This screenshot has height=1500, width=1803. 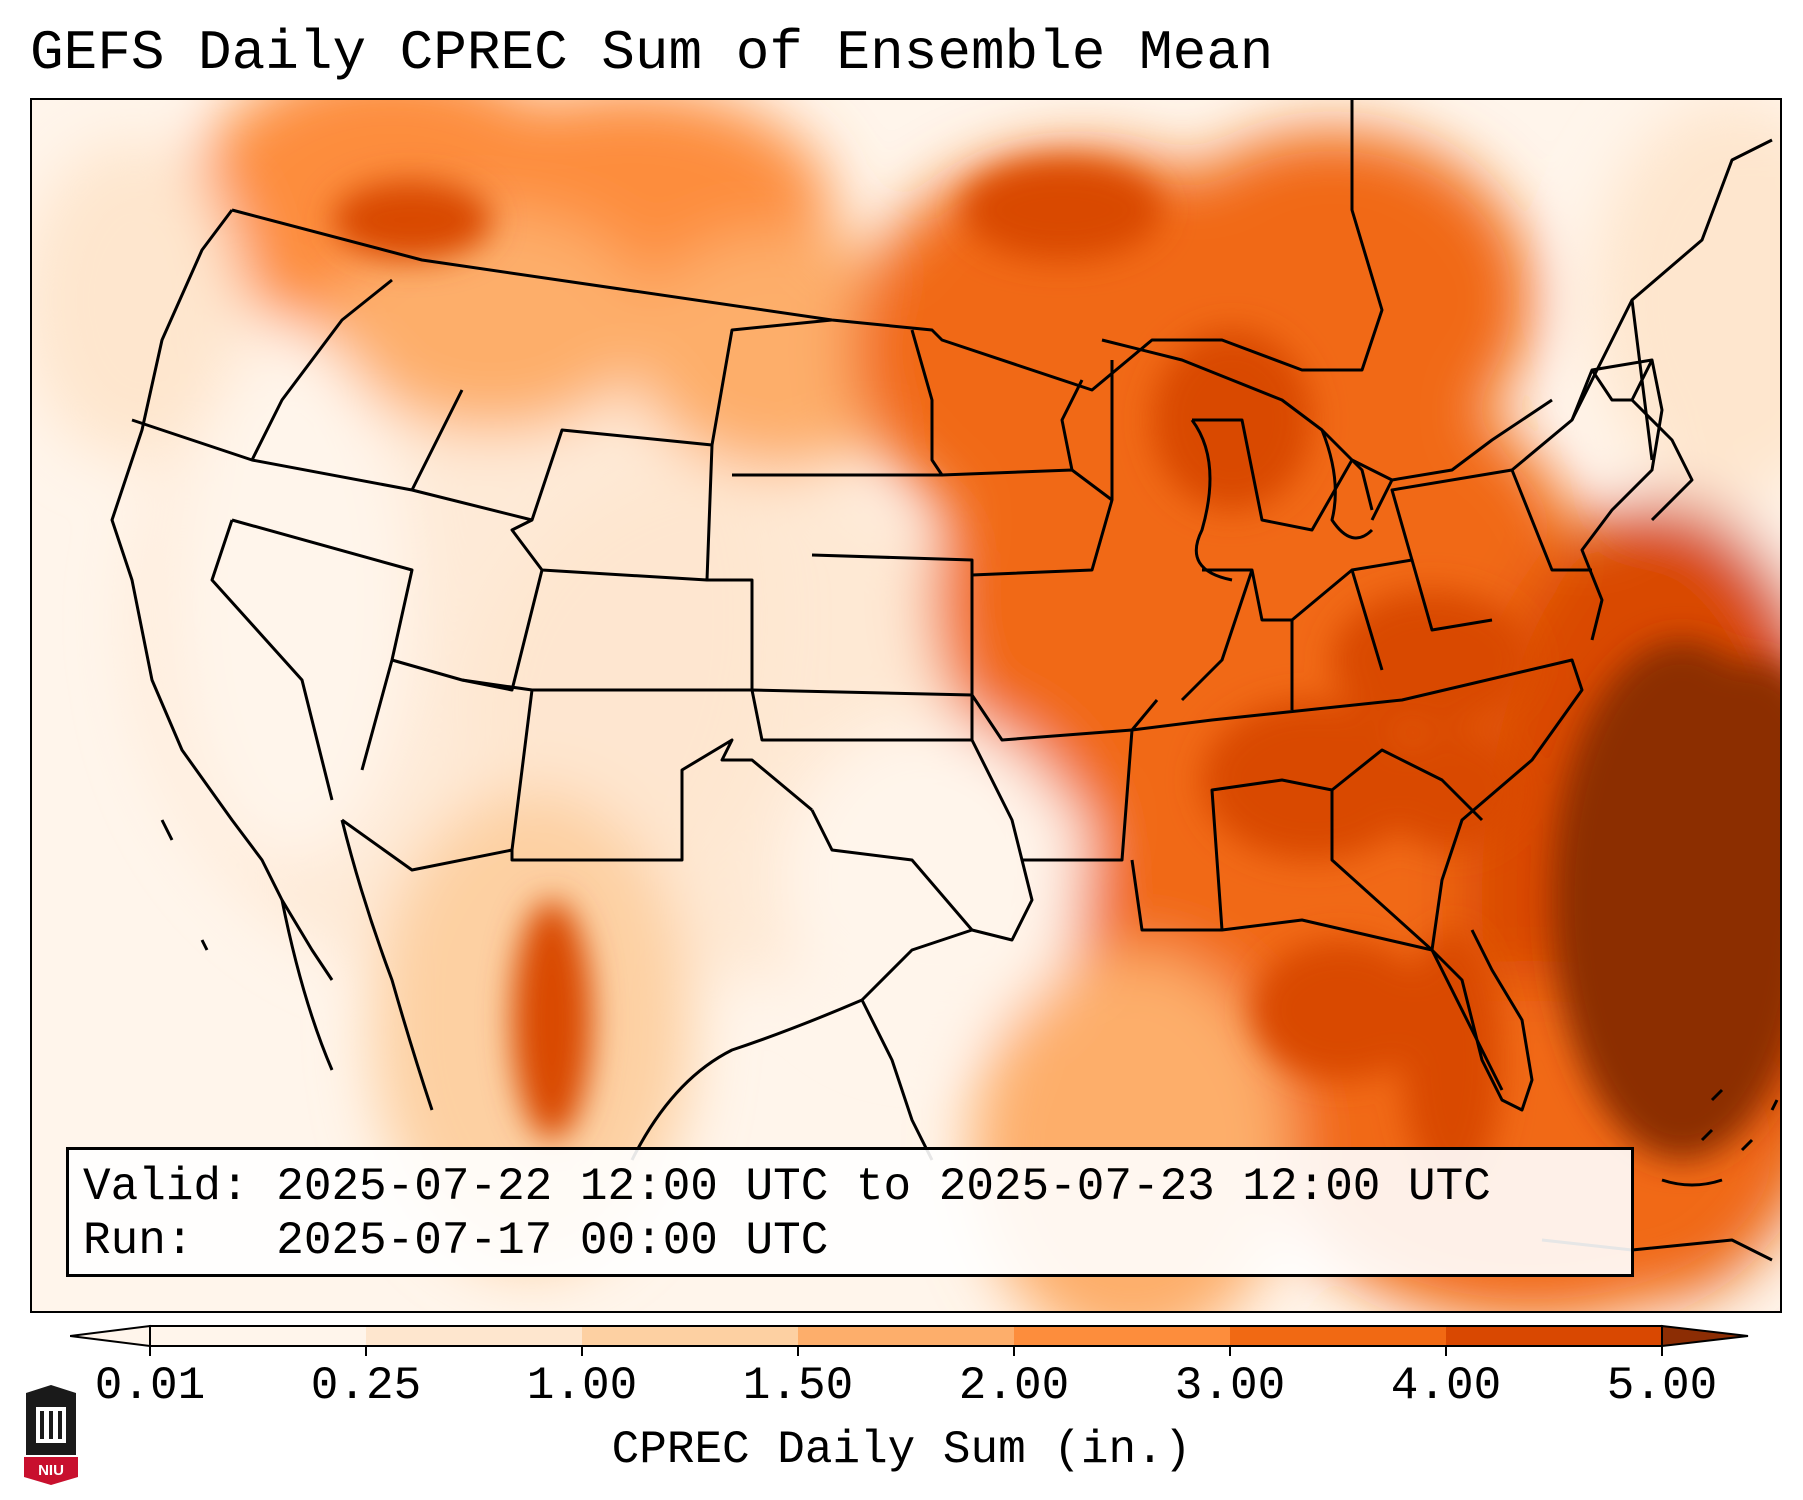 What do you see at coordinates (582, 1386) in the screenshot?
I see `colorbar-tick-label: 1.00` at bounding box center [582, 1386].